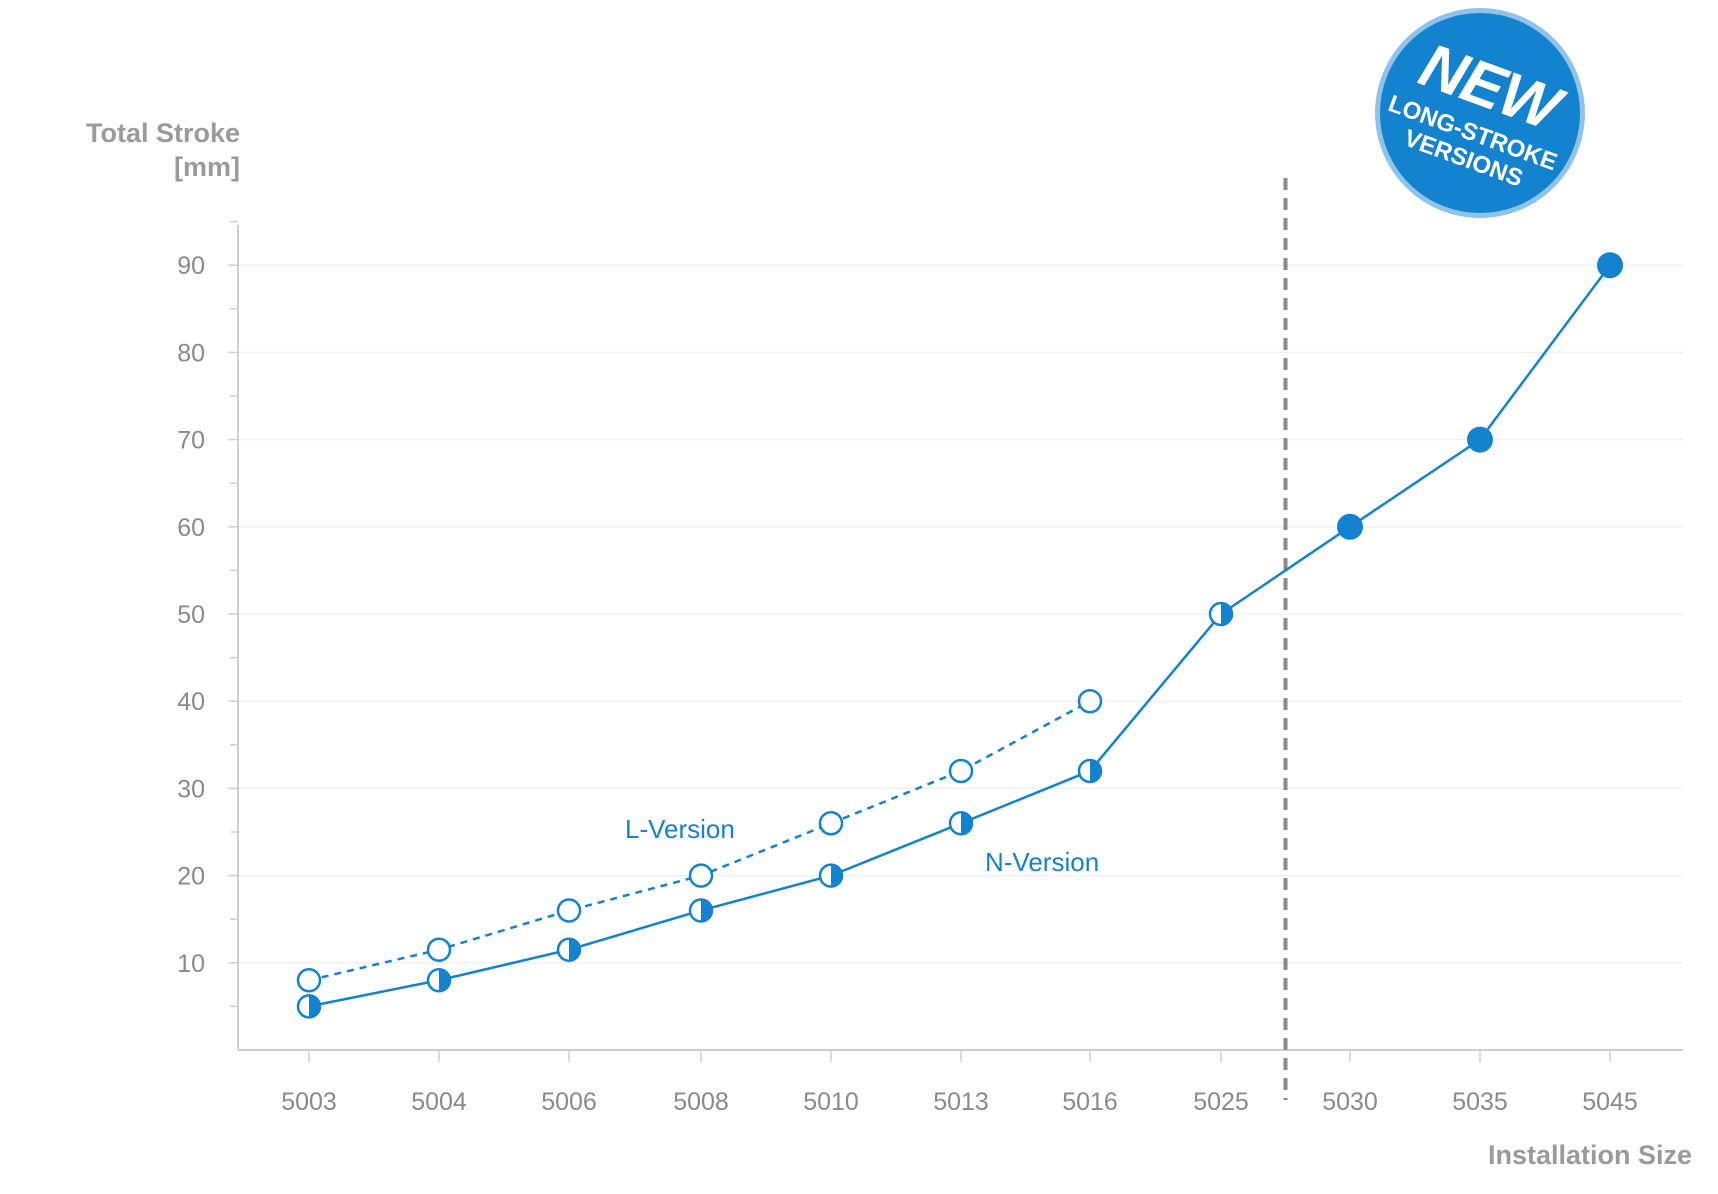 This screenshot has height=1194, width=1718. What do you see at coordinates (1589, 1155) in the screenshot?
I see `x-axis-title: Installation Size` at bounding box center [1589, 1155].